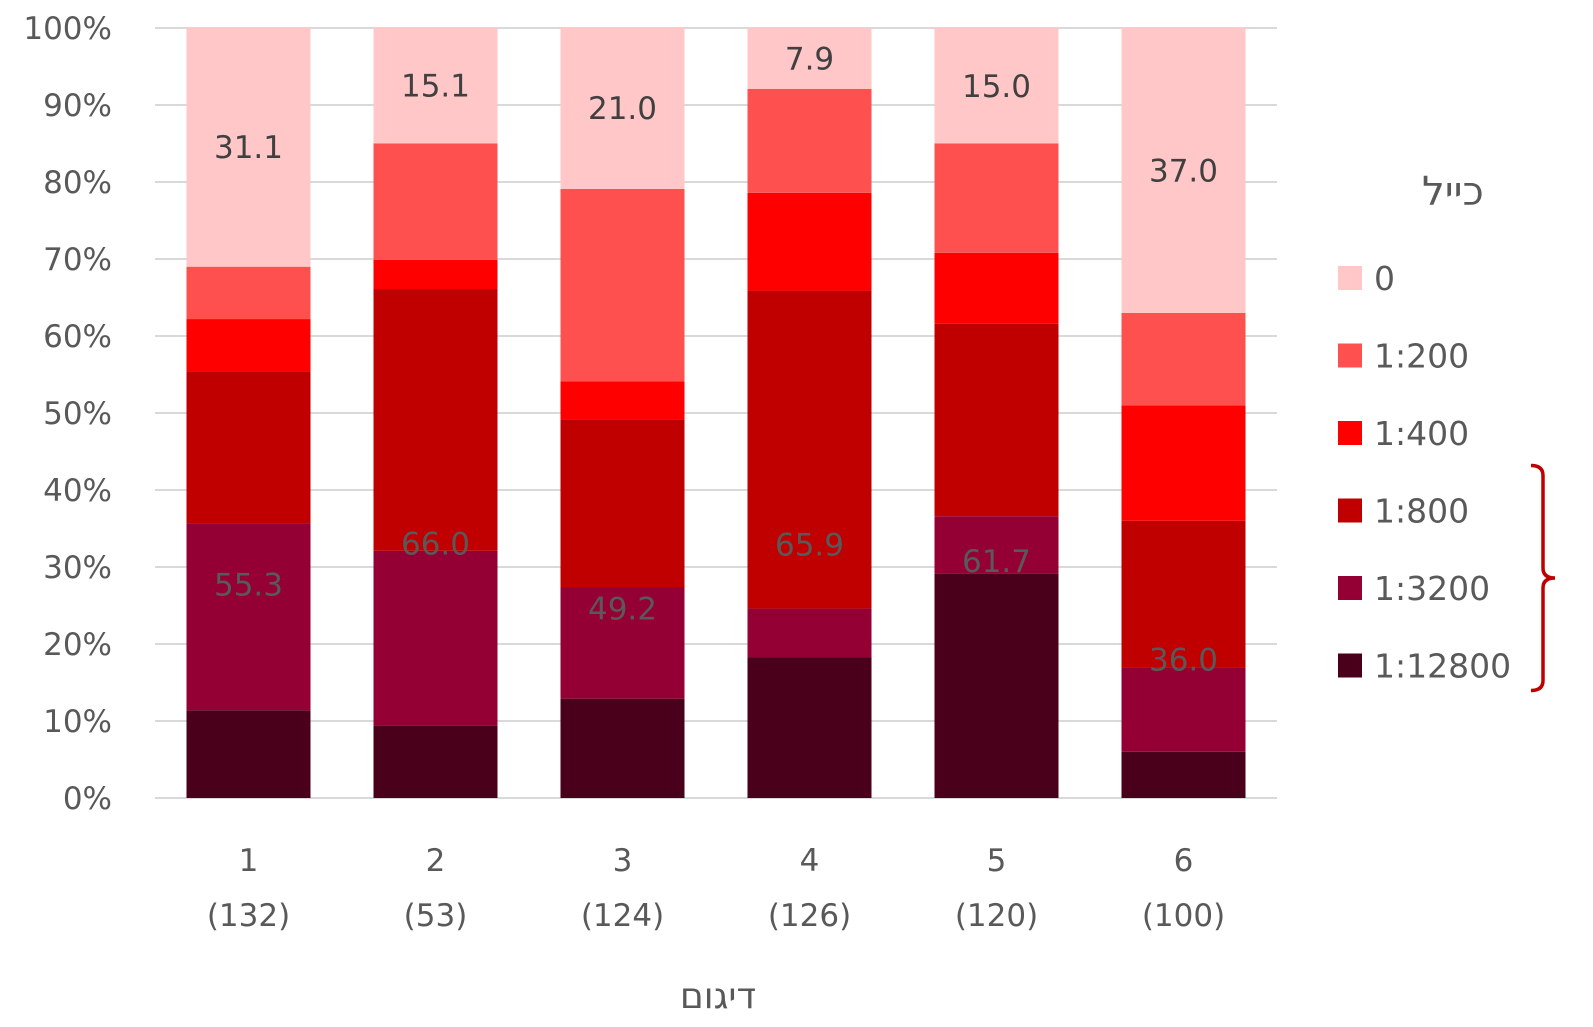  Describe the element at coordinates (1384, 278) in the screenshot. I see `legend-label: 0` at that location.